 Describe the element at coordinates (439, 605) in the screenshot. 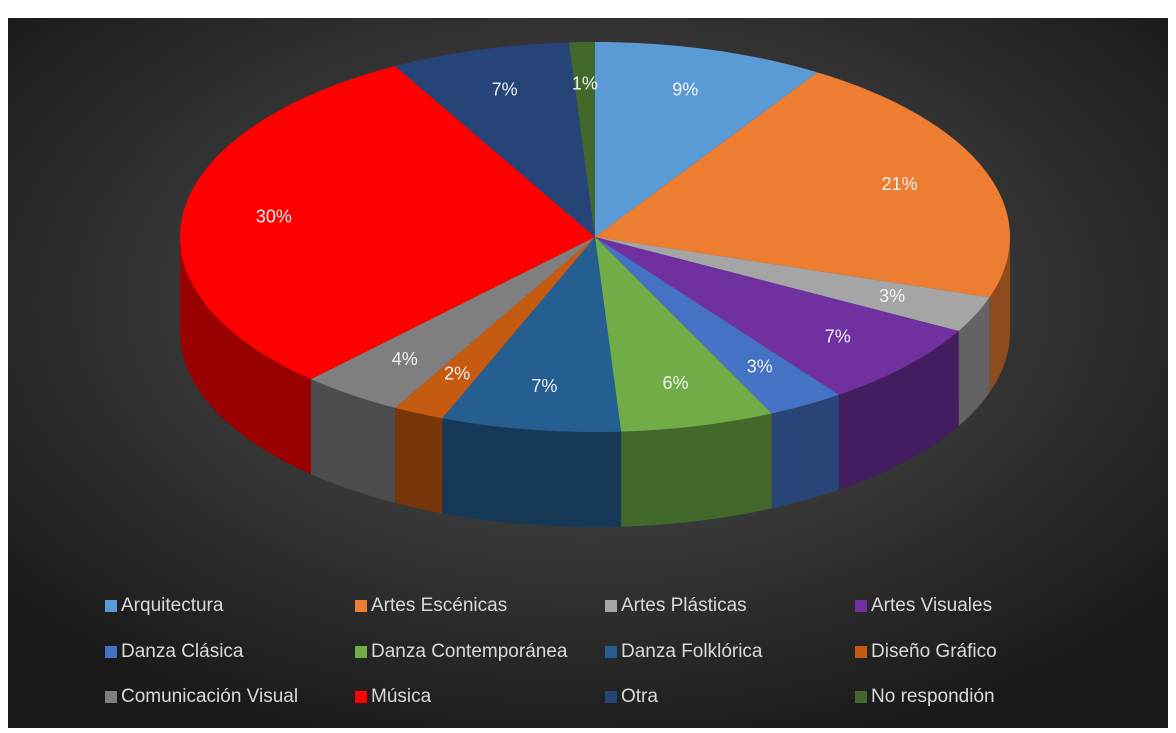

I see `legend-label: Artes Escénicas` at that location.